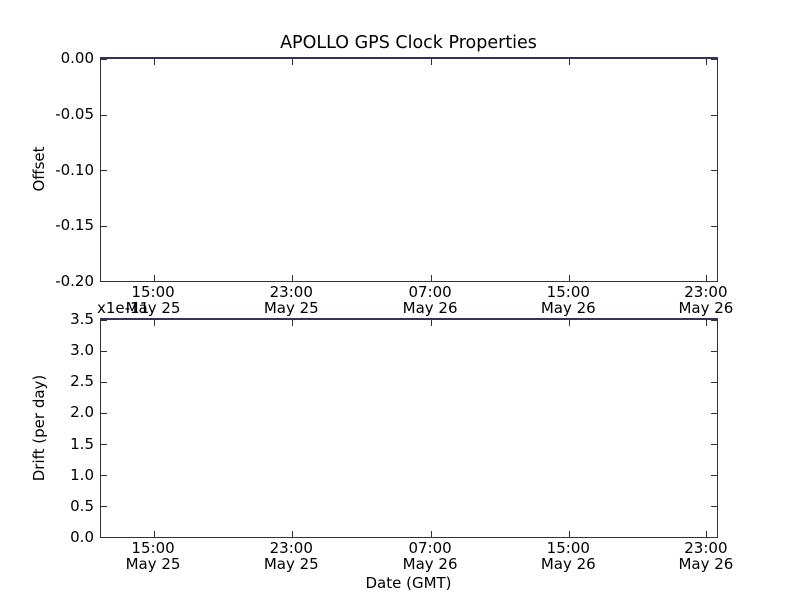 The height and width of the screenshot is (600, 800). What do you see at coordinates (82, 412) in the screenshot?
I see `y-tick-label: 2.0` at bounding box center [82, 412].